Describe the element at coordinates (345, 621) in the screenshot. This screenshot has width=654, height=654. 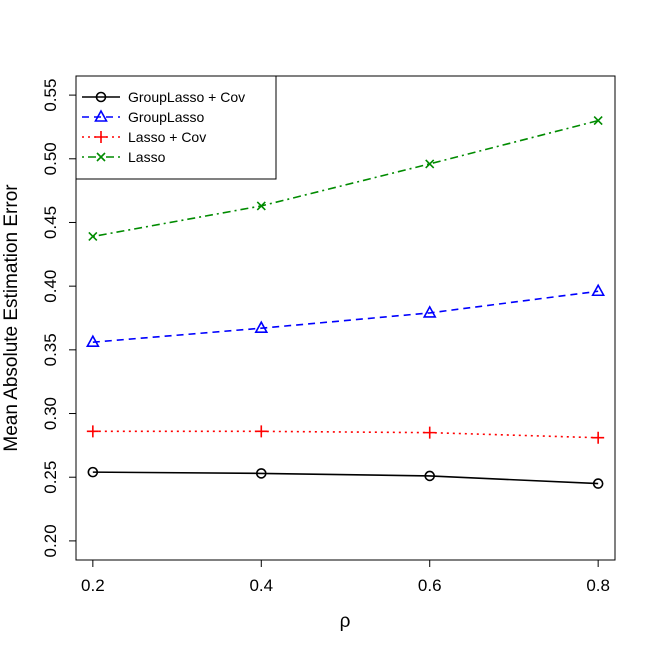
I see `x-axis-label: ρ` at that location.